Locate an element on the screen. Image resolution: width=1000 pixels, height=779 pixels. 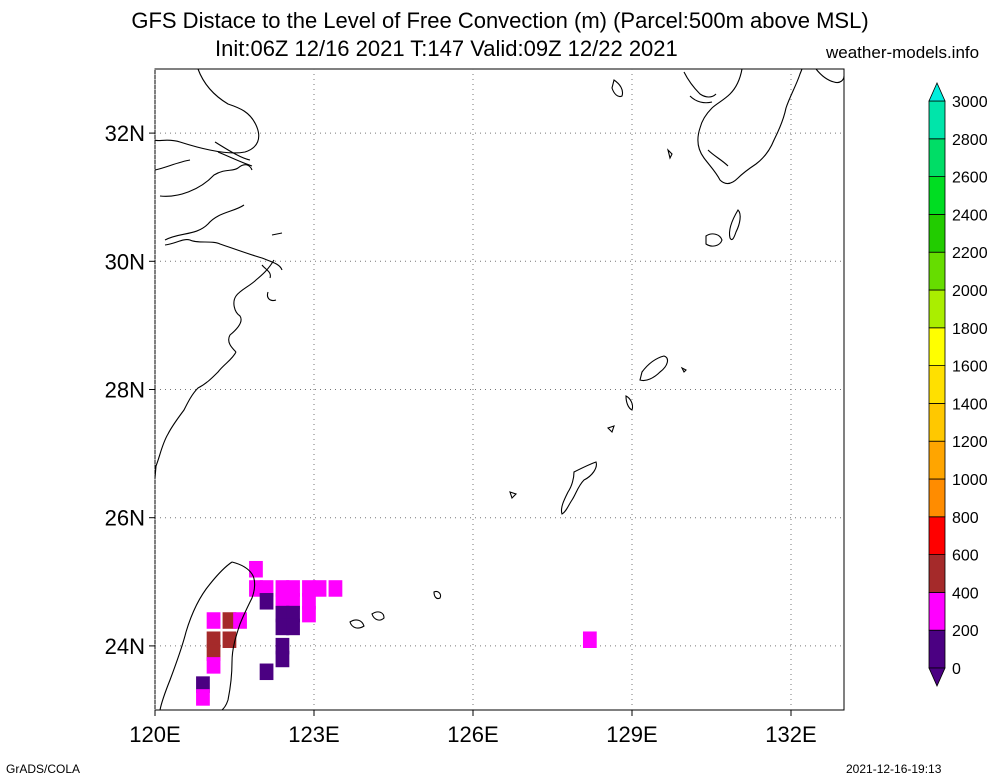
ytick-label: 30N is located at coordinates (125, 261).